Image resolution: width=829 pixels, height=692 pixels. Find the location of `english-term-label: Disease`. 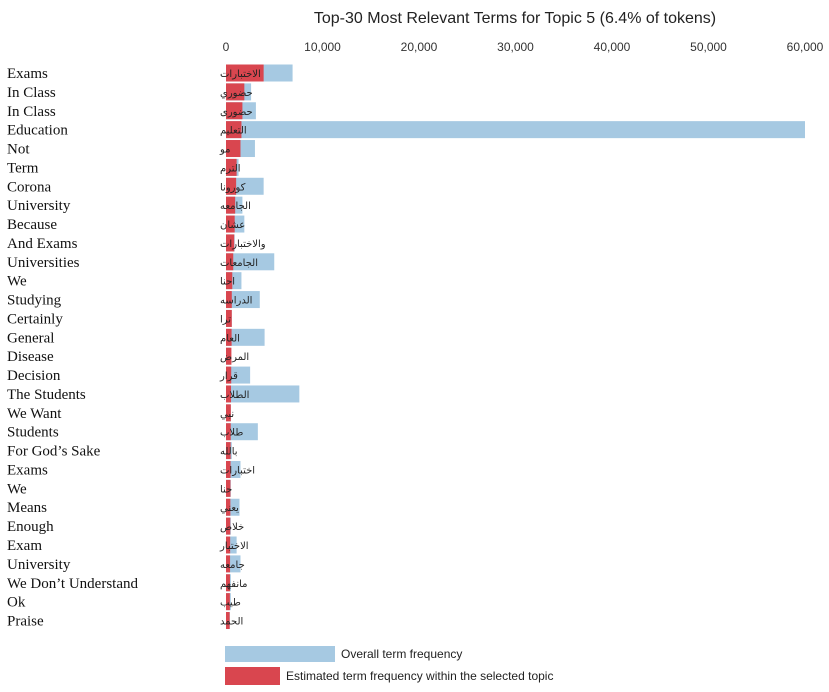

english-term-label: Disease is located at coordinates (30, 357).